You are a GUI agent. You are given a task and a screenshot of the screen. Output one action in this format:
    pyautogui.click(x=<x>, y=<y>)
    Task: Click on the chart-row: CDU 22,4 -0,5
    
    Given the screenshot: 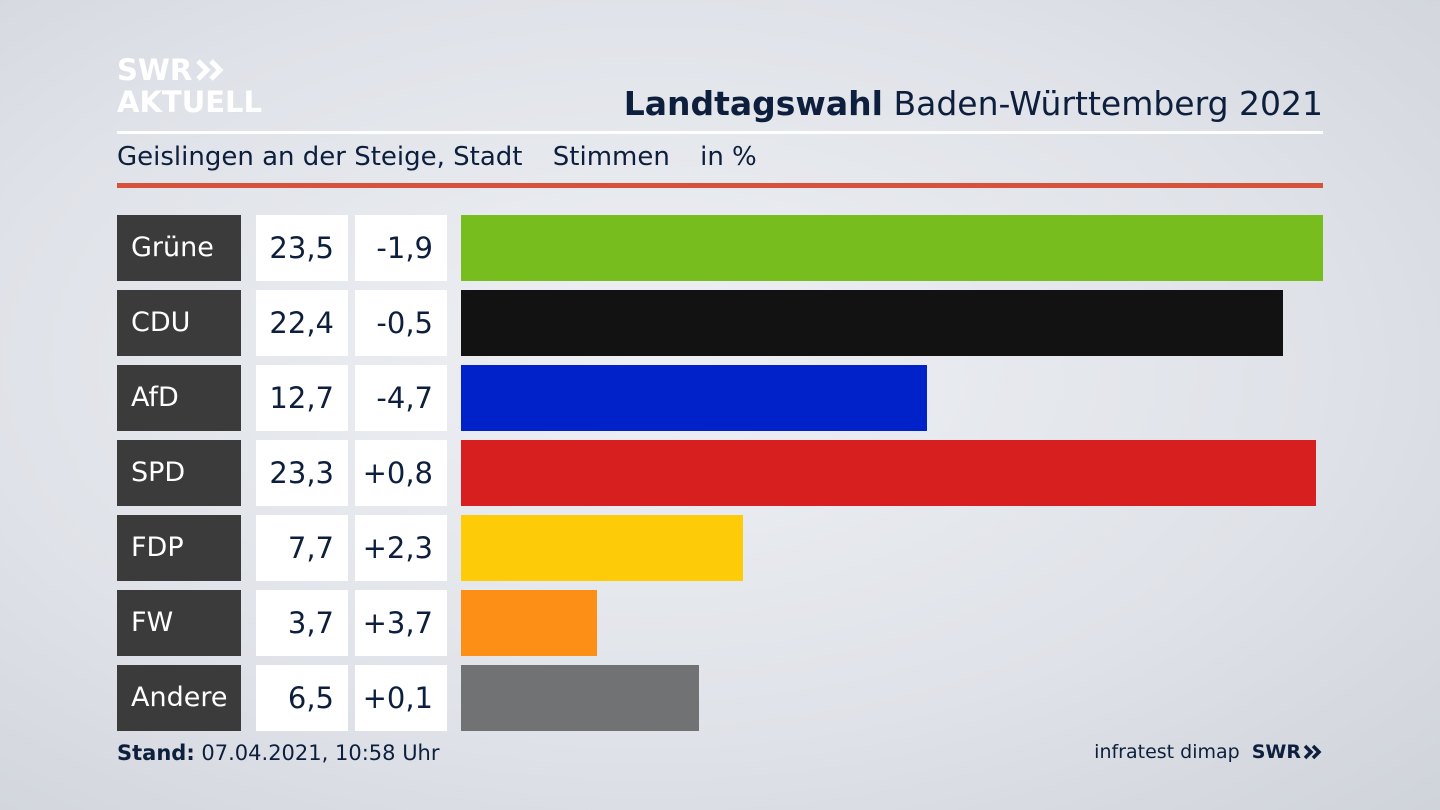 What is the action you would take?
    pyautogui.click(x=720, y=323)
    